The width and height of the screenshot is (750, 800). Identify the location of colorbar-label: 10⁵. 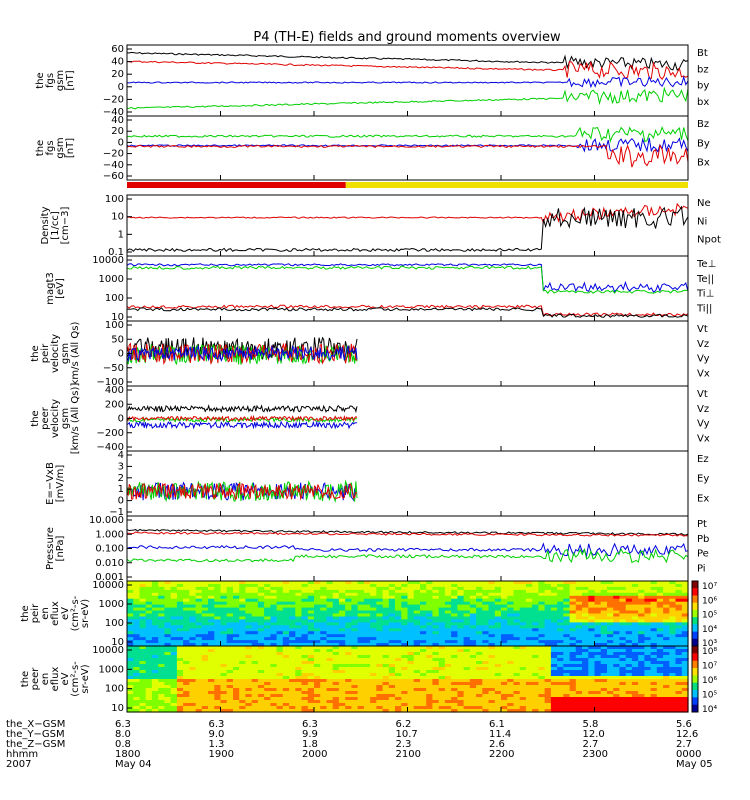
(709, 616).